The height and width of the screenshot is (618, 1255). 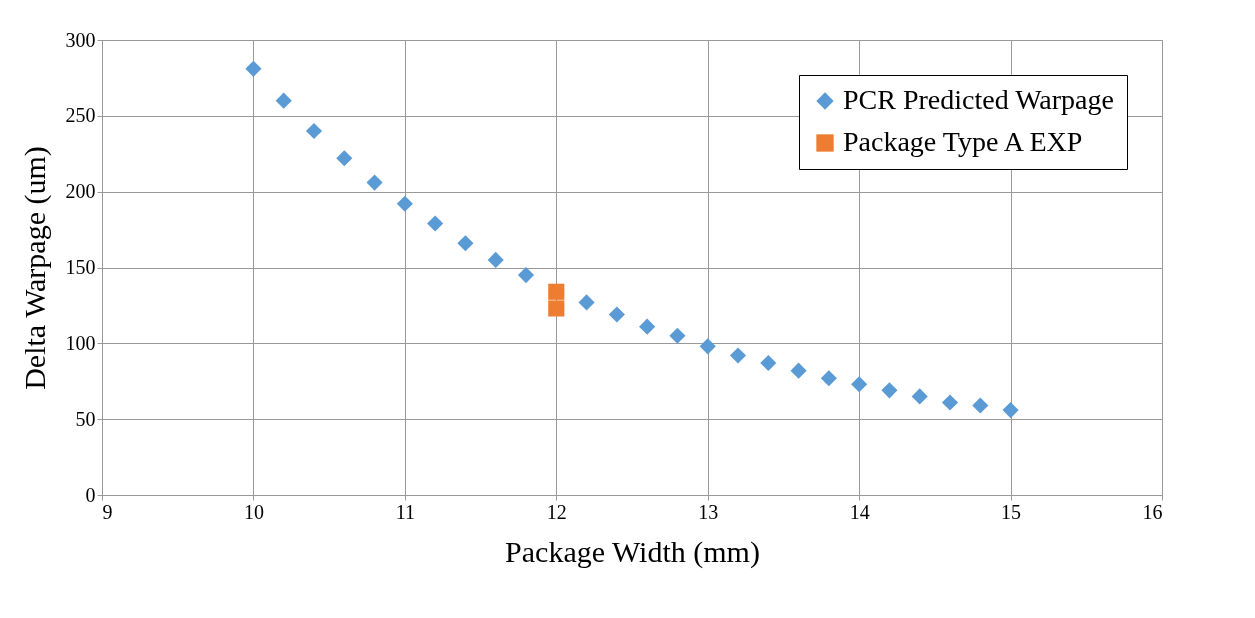 I want to click on y-tick-label: 200, so click(x=80, y=191).